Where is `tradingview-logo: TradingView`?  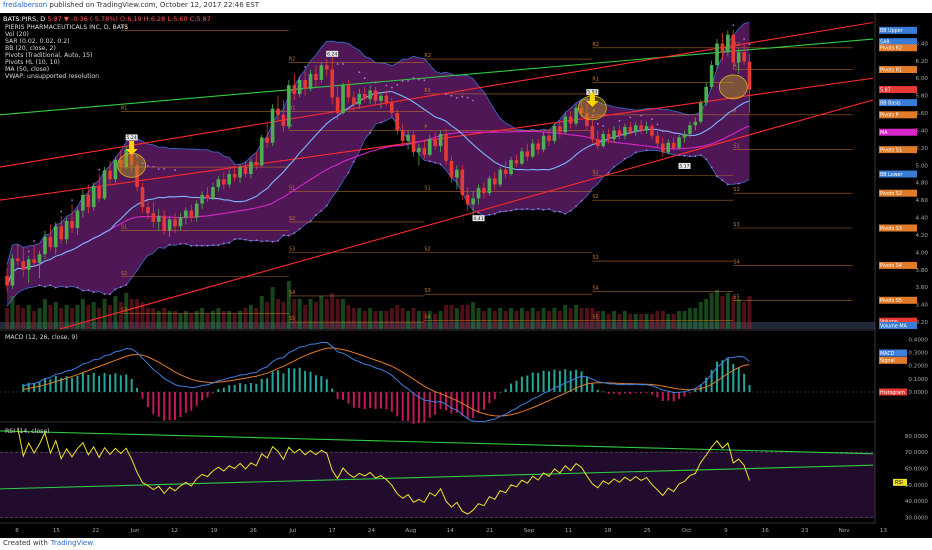 tradingview-logo: TradingView is located at coordinates (72, 543).